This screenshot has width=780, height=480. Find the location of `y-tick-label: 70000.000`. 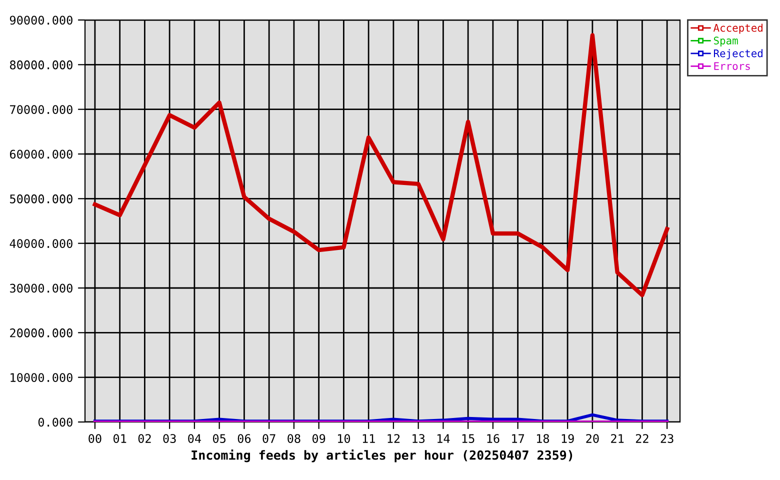

y-tick-label: 70000.000 is located at coordinates (41, 109).